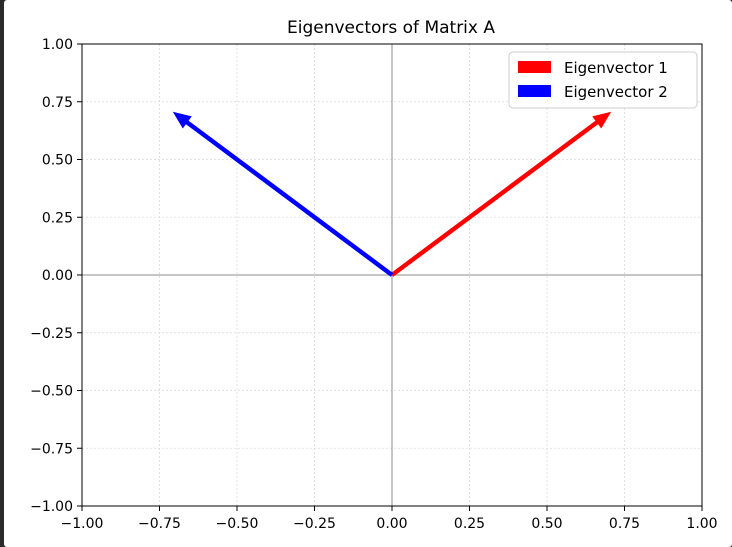  What do you see at coordinates (51, 334) in the screenshot?
I see `y-tick-label: −0.25` at bounding box center [51, 334].